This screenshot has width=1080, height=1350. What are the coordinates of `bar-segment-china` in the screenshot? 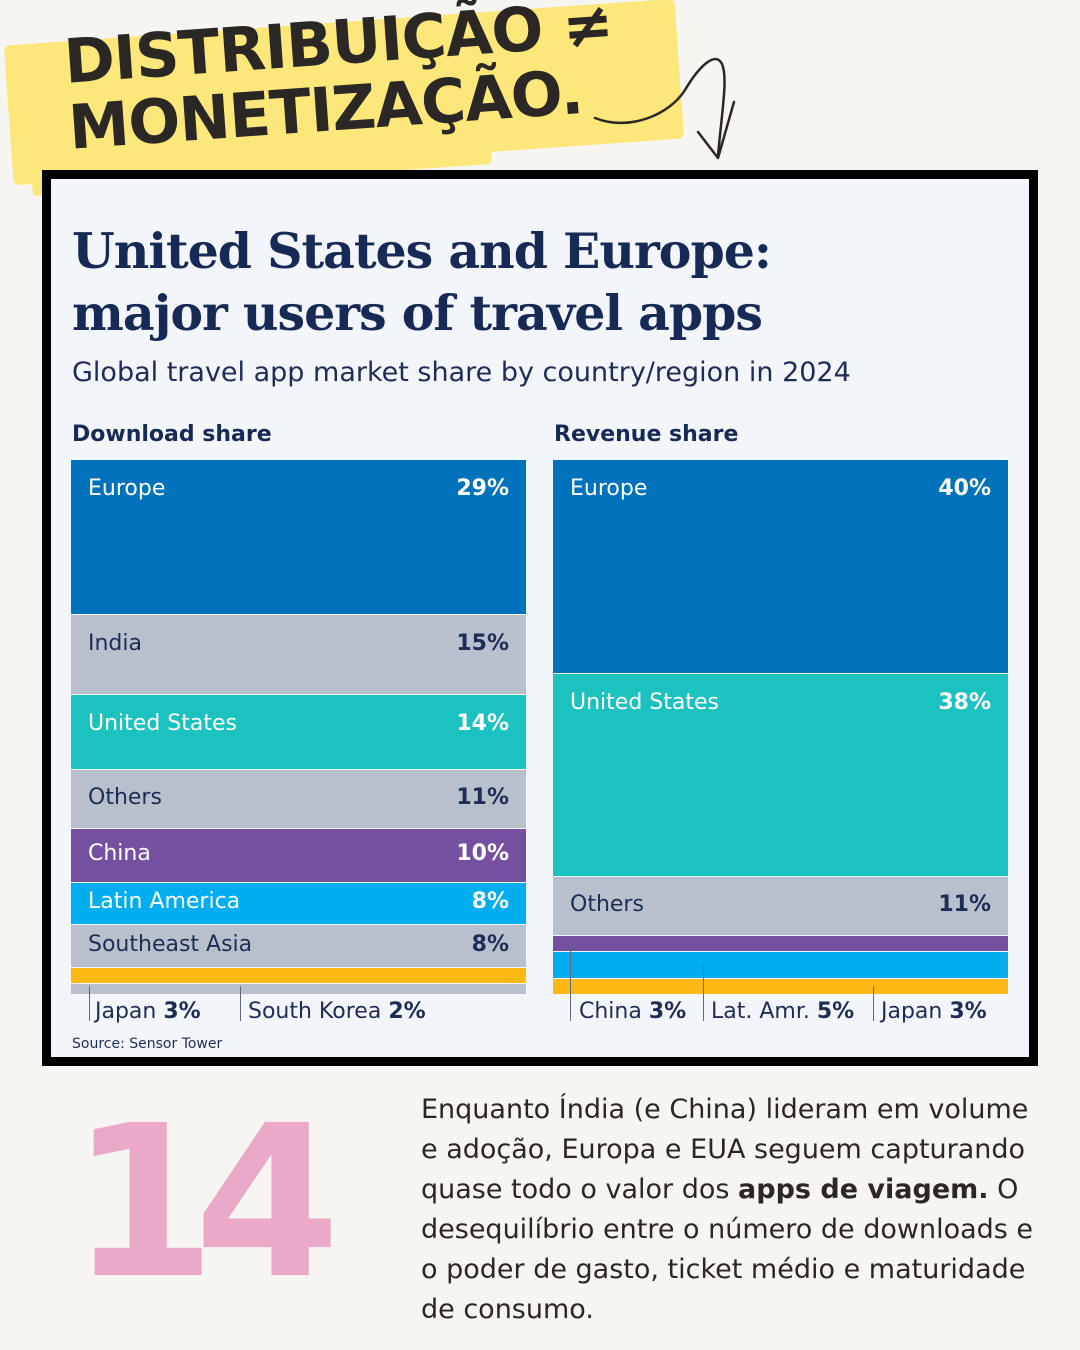 It's located at (780, 944).